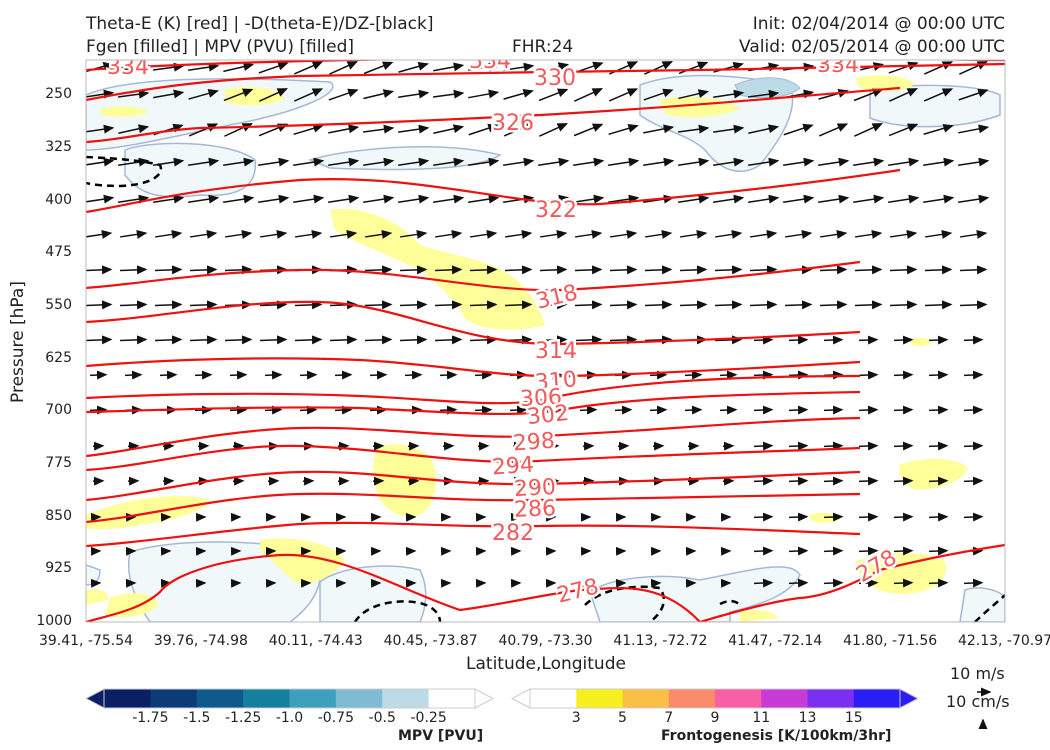  Describe the element at coordinates (58, 568) in the screenshot. I see `y-tick-label: 925` at that location.